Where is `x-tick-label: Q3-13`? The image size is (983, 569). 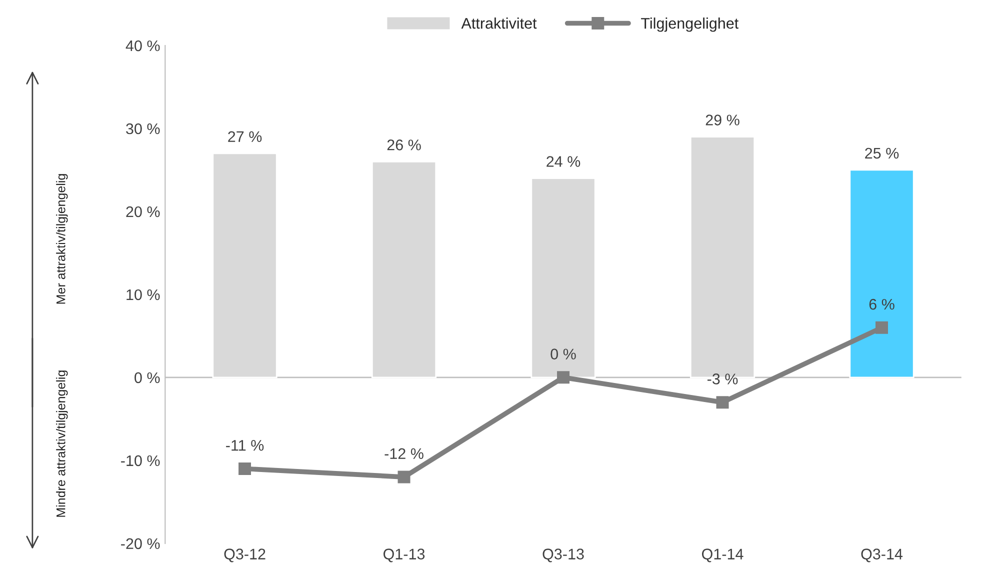 x-tick-label: Q3-13 is located at coordinates (563, 555).